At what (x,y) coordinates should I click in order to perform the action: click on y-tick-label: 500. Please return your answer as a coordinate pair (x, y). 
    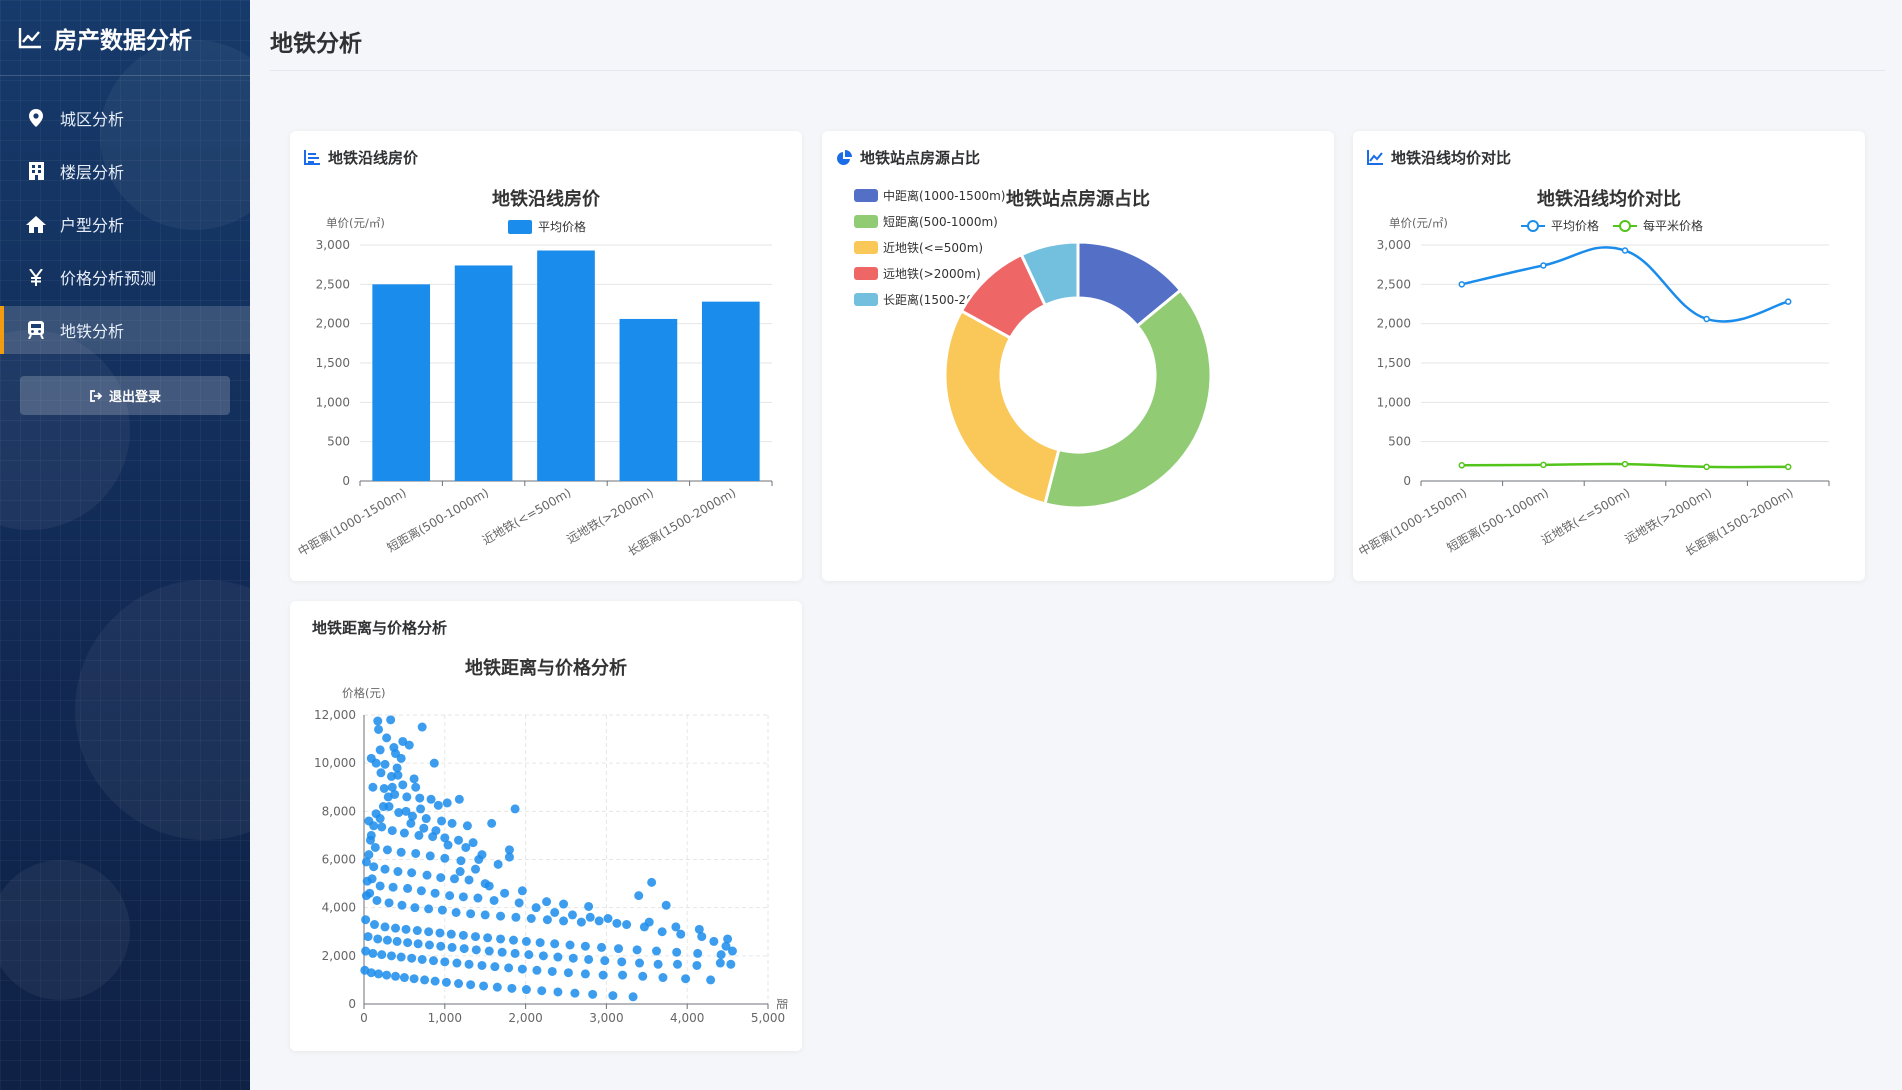
    Looking at the image, I should click on (338, 442).